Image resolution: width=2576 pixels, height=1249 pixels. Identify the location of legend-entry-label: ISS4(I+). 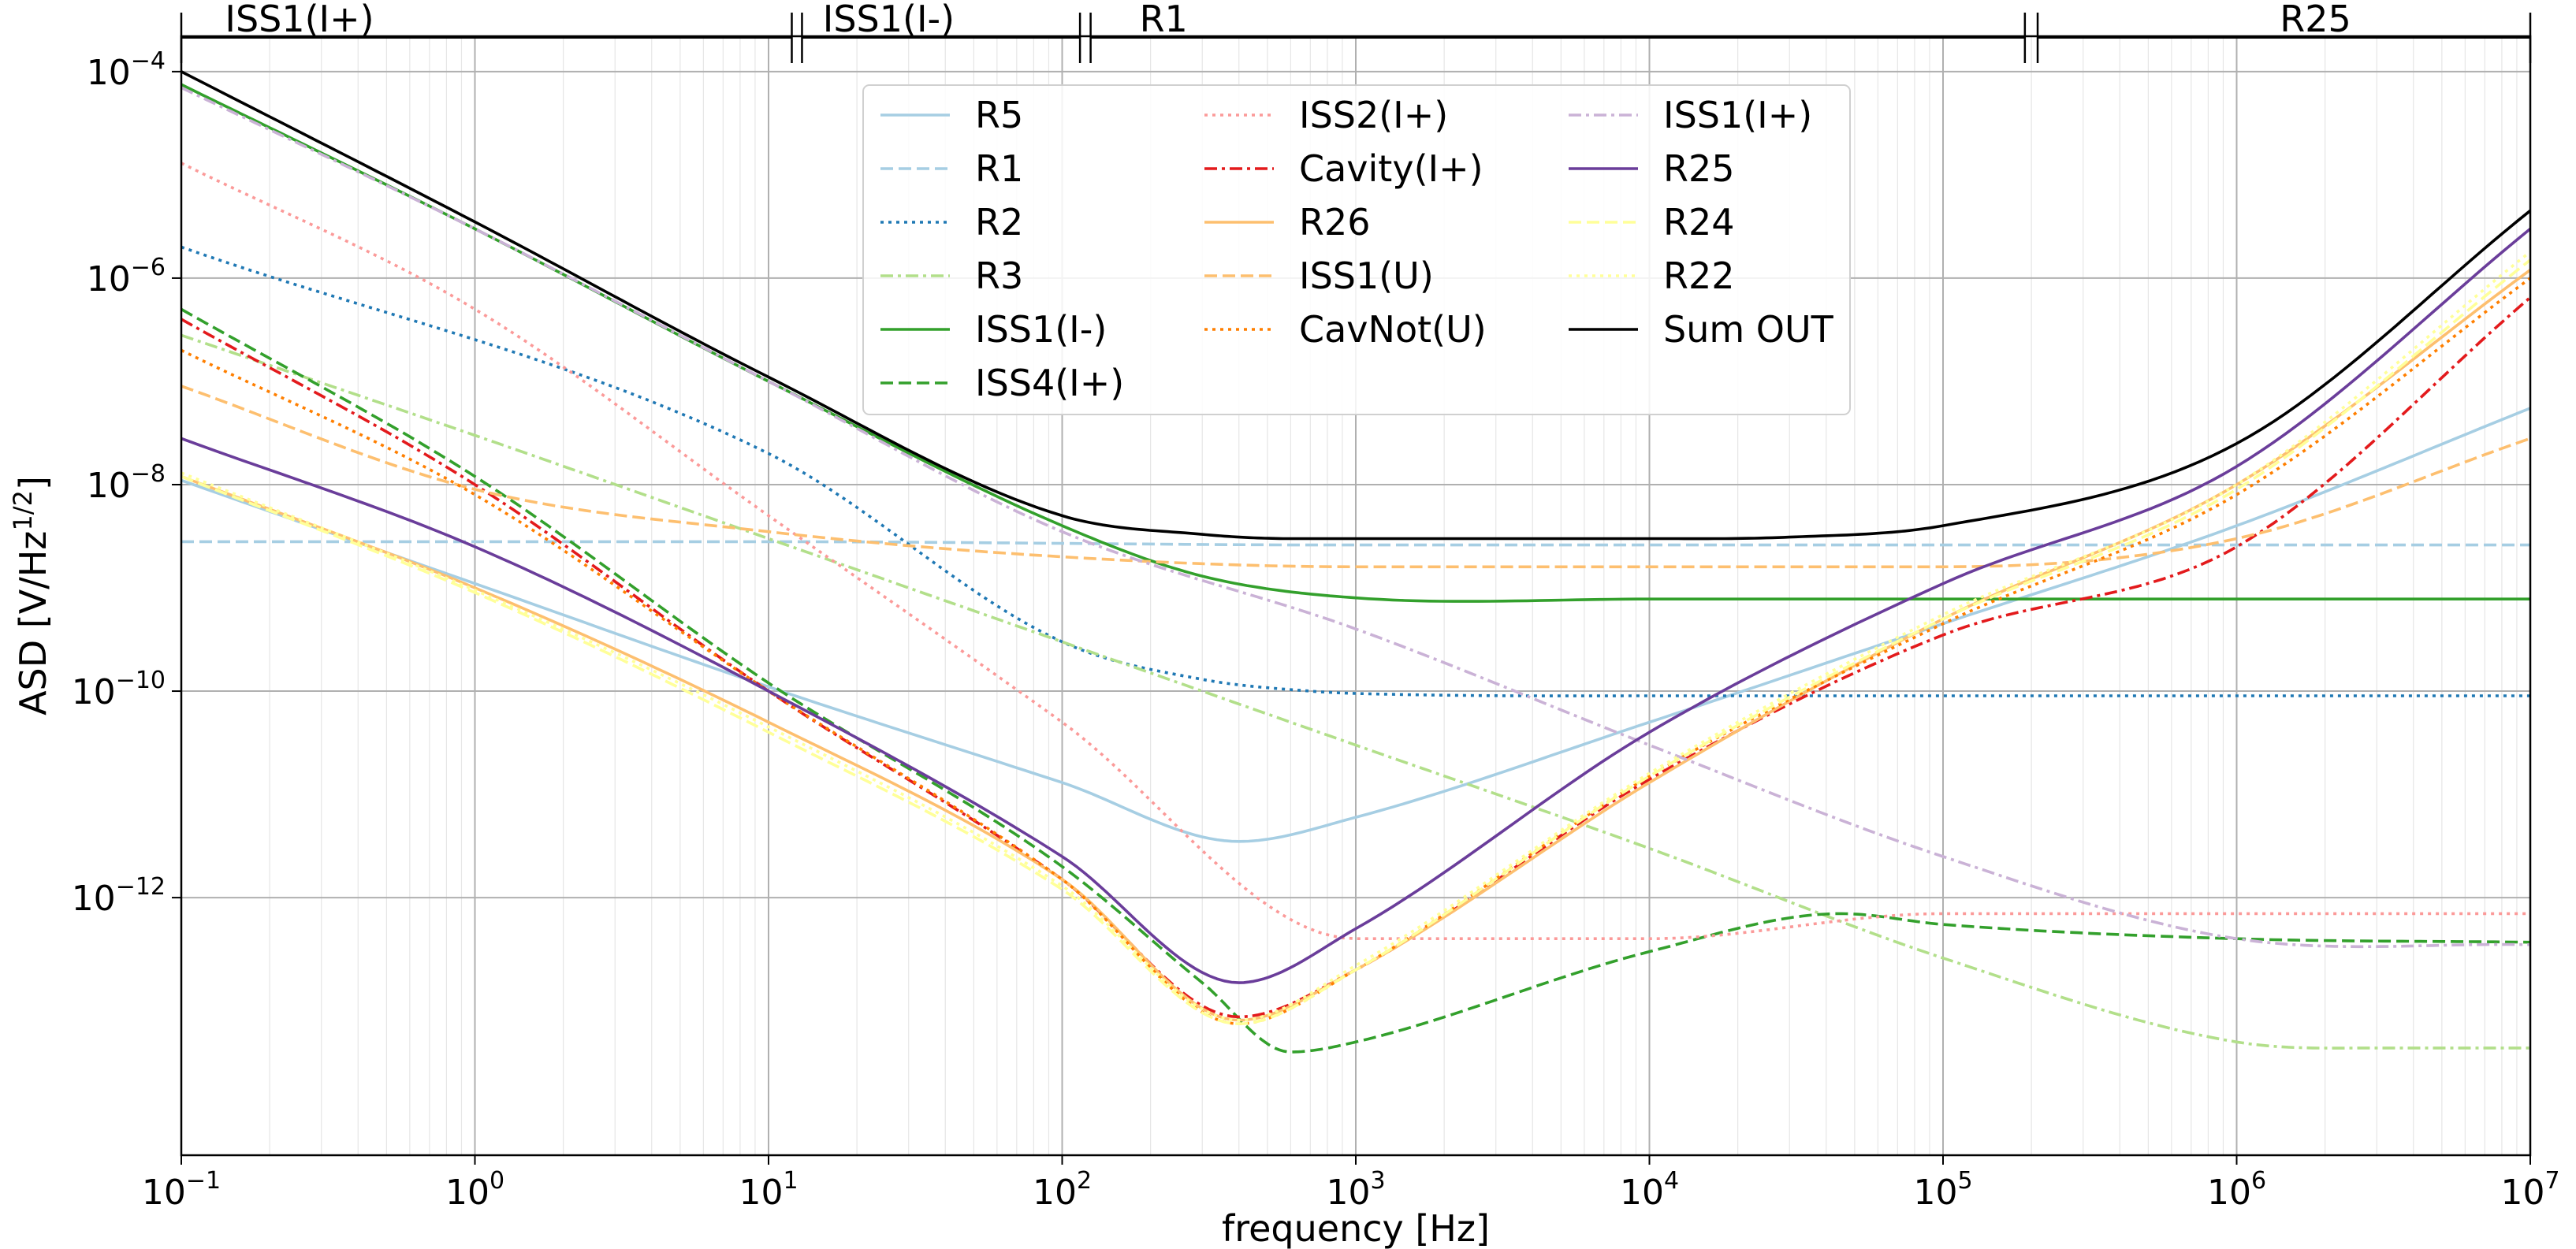
(1049, 383).